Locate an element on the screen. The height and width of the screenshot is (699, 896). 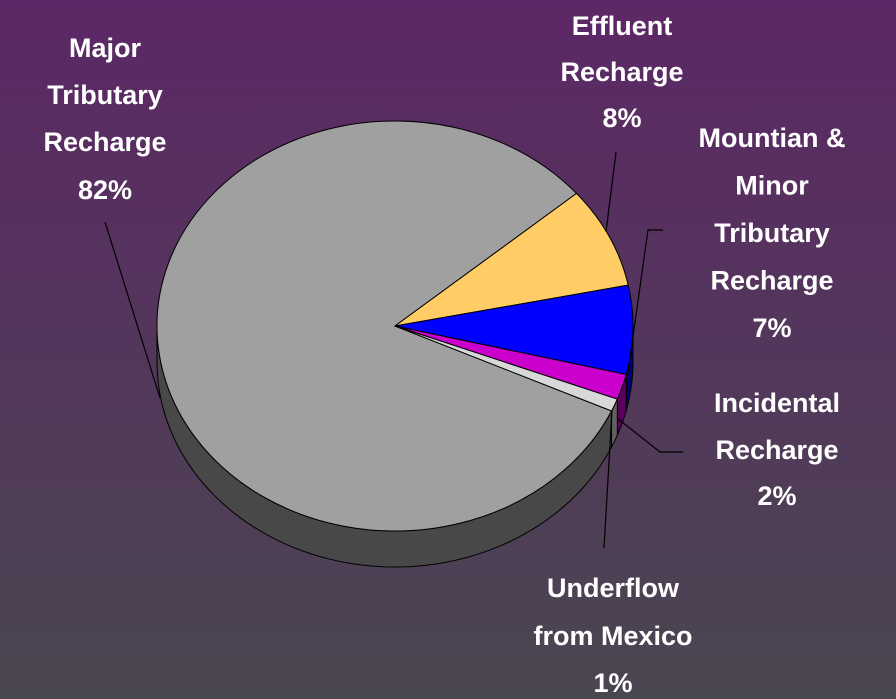
value-label: 1% is located at coordinates (612, 683).